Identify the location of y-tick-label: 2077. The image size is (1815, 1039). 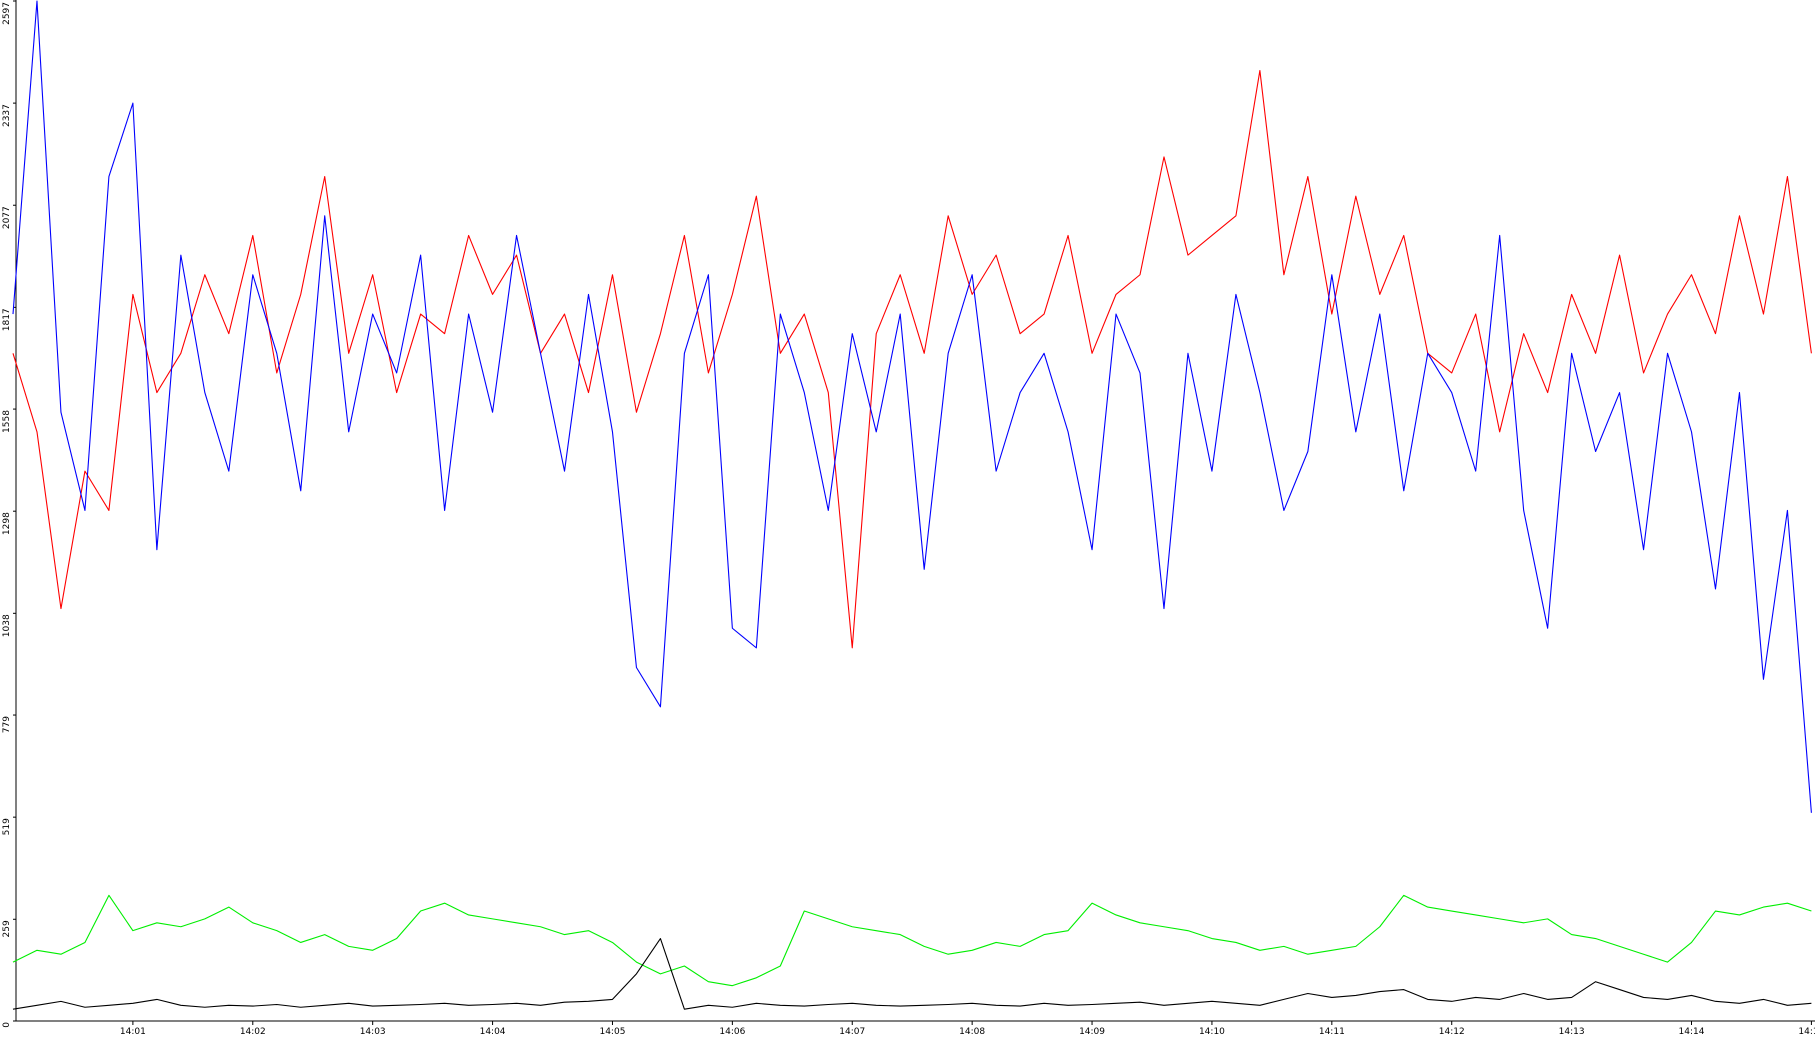
(7, 217).